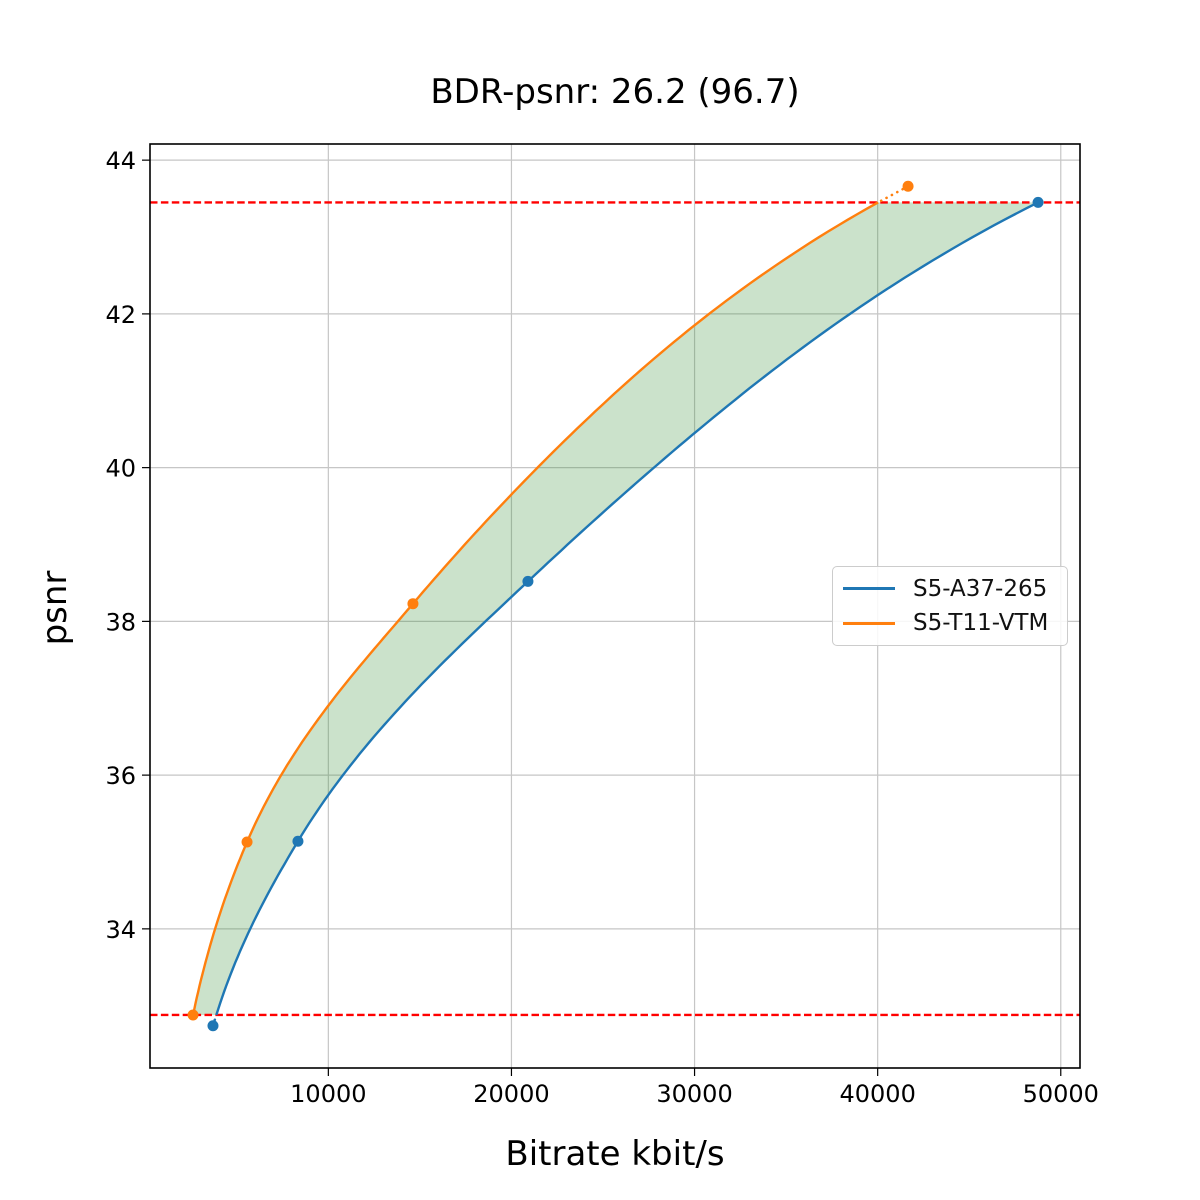 The width and height of the screenshot is (1200, 1200). I want to click on y-tick-label: 34, so click(120, 930).